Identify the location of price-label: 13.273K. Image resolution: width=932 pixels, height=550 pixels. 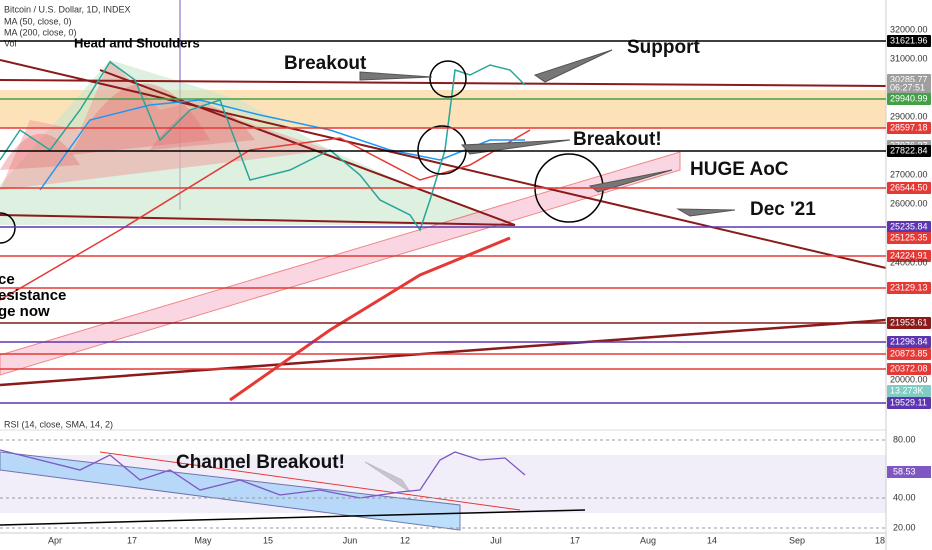
(907, 390).